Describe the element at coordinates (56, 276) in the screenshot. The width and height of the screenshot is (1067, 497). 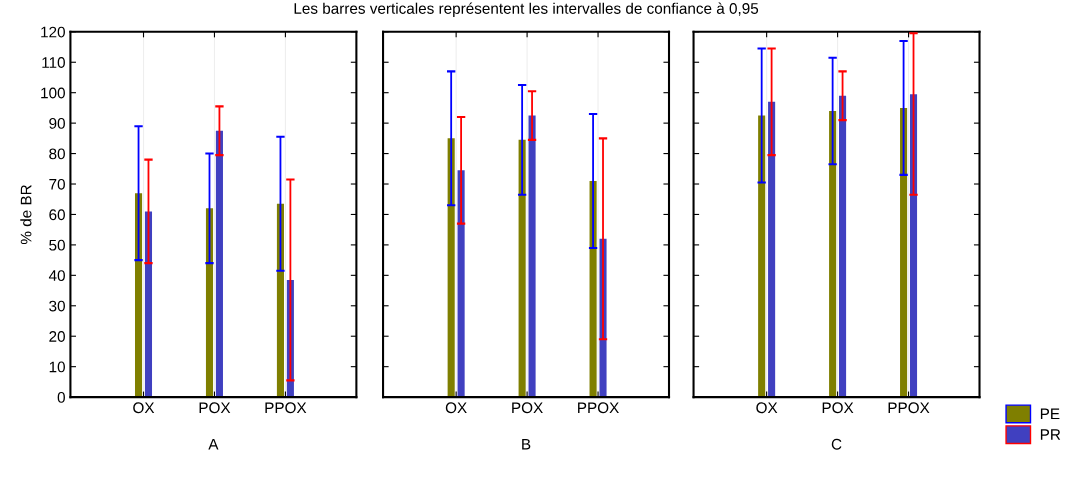
I see `y-tick-label: 40` at that location.